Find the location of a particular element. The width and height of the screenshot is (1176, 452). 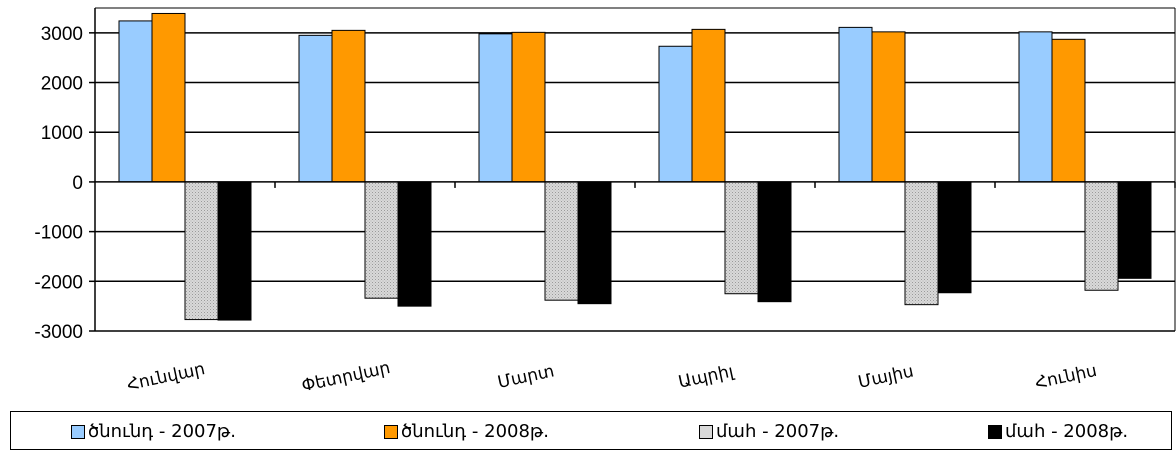

x-tick-label: Հունվար is located at coordinates (166, 377).